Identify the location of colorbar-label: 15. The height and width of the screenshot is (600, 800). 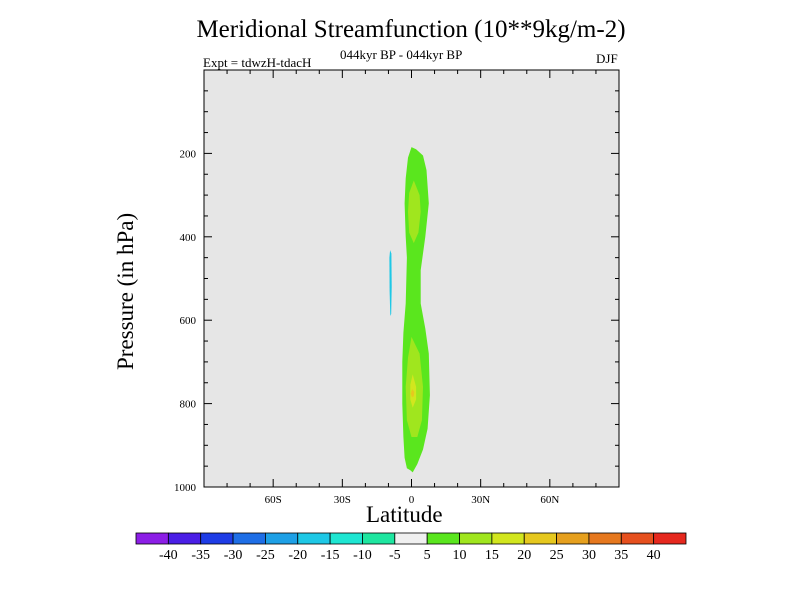
(492, 555).